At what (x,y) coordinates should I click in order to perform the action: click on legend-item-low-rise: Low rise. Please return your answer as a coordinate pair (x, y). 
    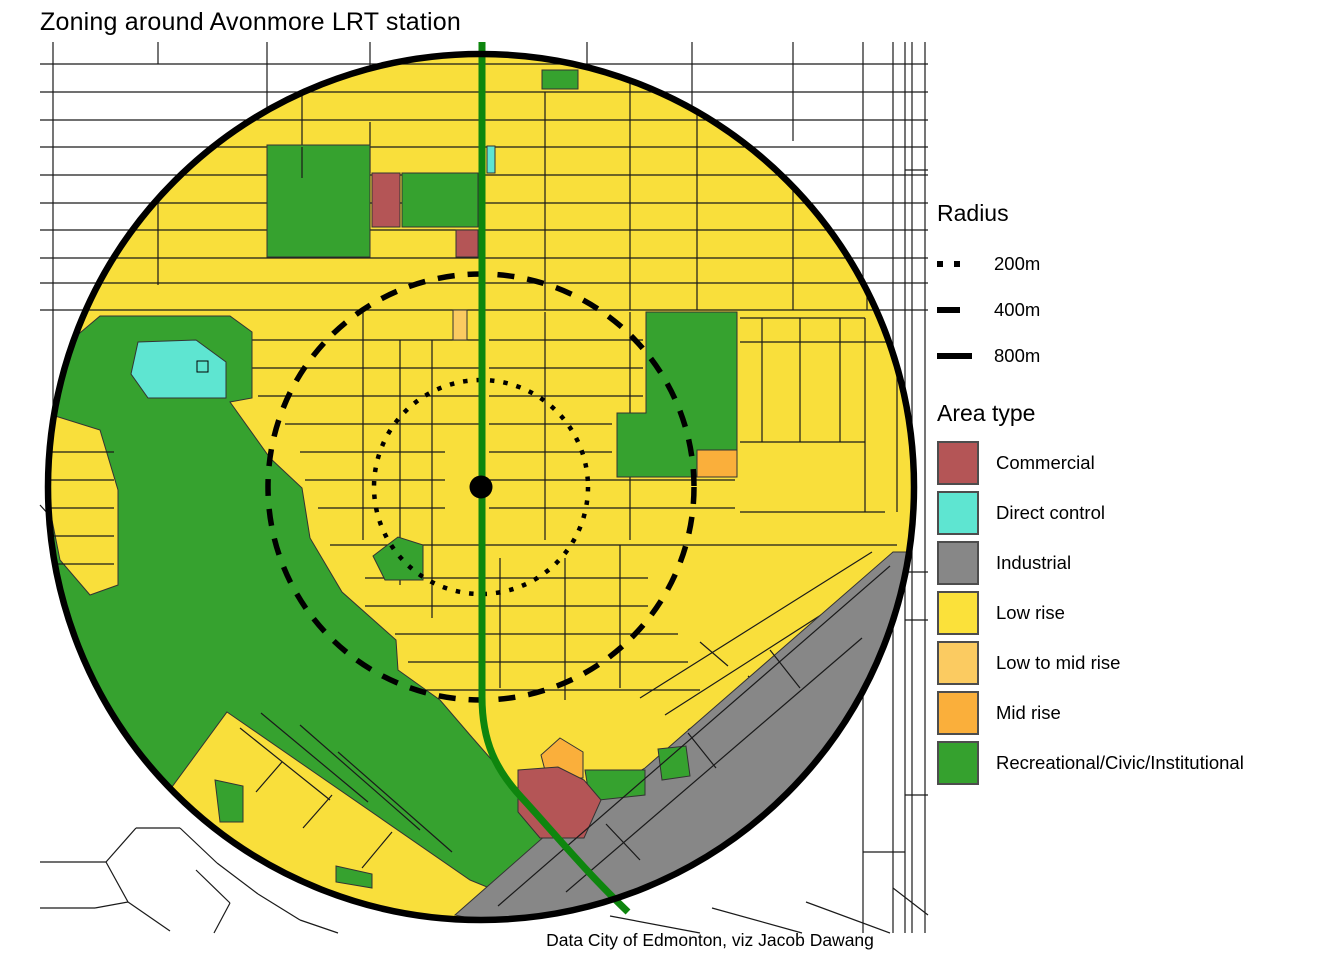
    Looking at the image, I should click on (1090, 613).